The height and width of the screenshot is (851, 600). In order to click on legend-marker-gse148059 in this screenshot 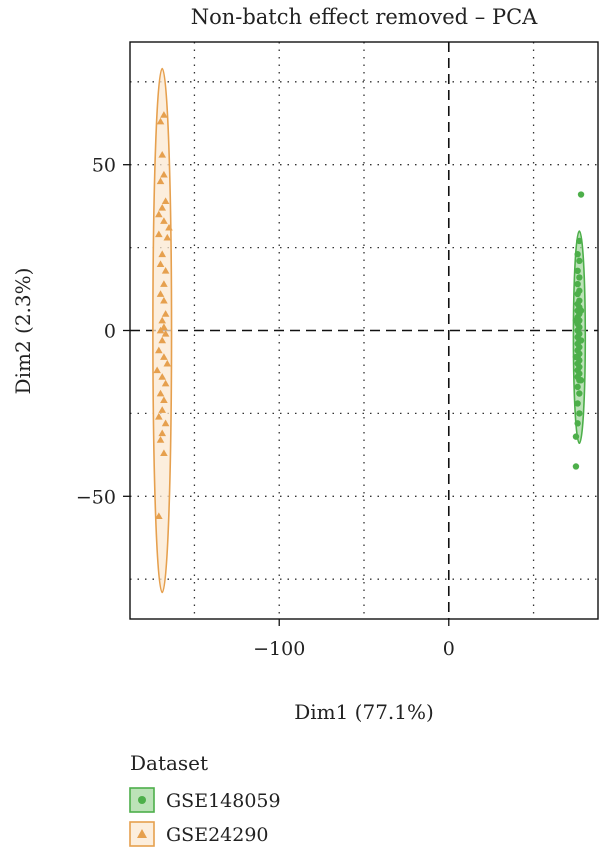, I will do `click(142, 800)`.